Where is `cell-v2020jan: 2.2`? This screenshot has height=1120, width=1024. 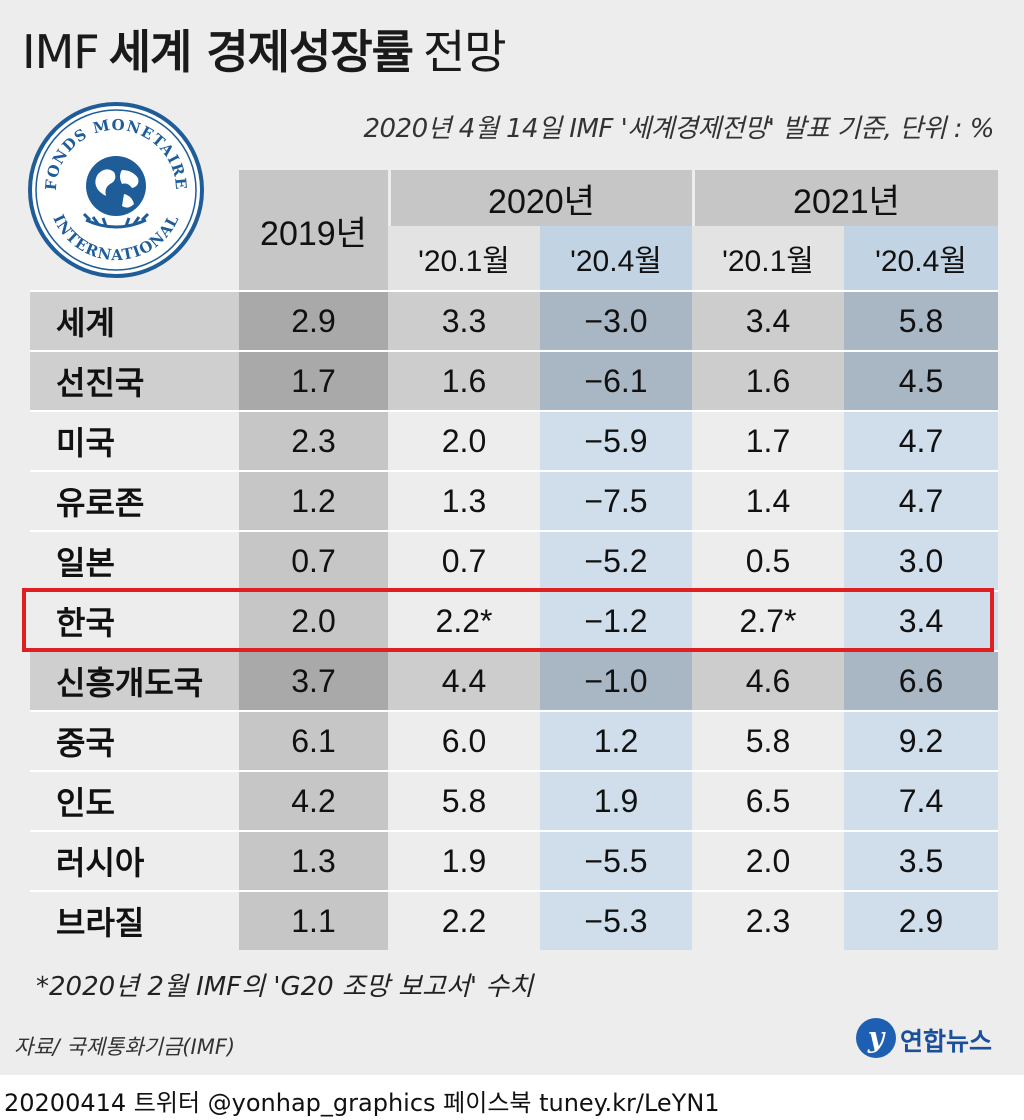 cell-v2020jan: 2.2 is located at coordinates (464, 920).